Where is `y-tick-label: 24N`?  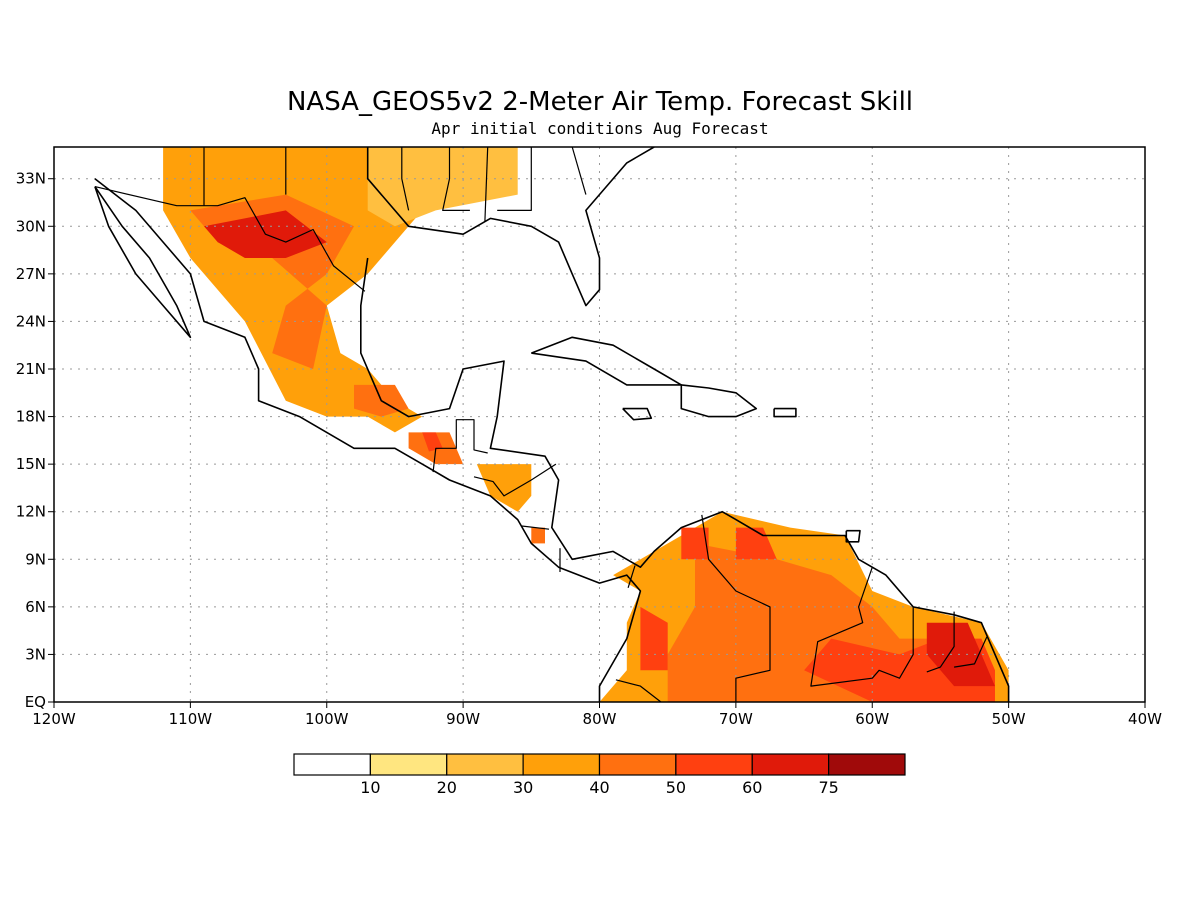
y-tick-label: 24N is located at coordinates (31, 321).